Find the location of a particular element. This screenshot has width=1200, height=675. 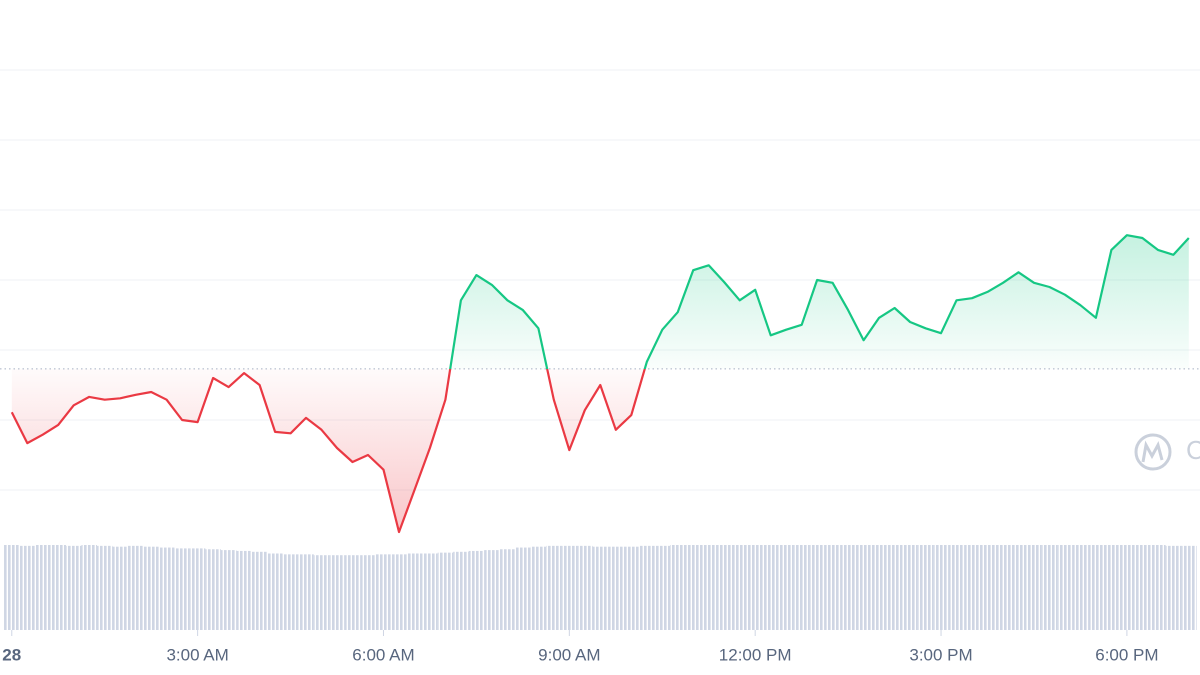

x-tick-label: 3:00 PM is located at coordinates (940, 654).